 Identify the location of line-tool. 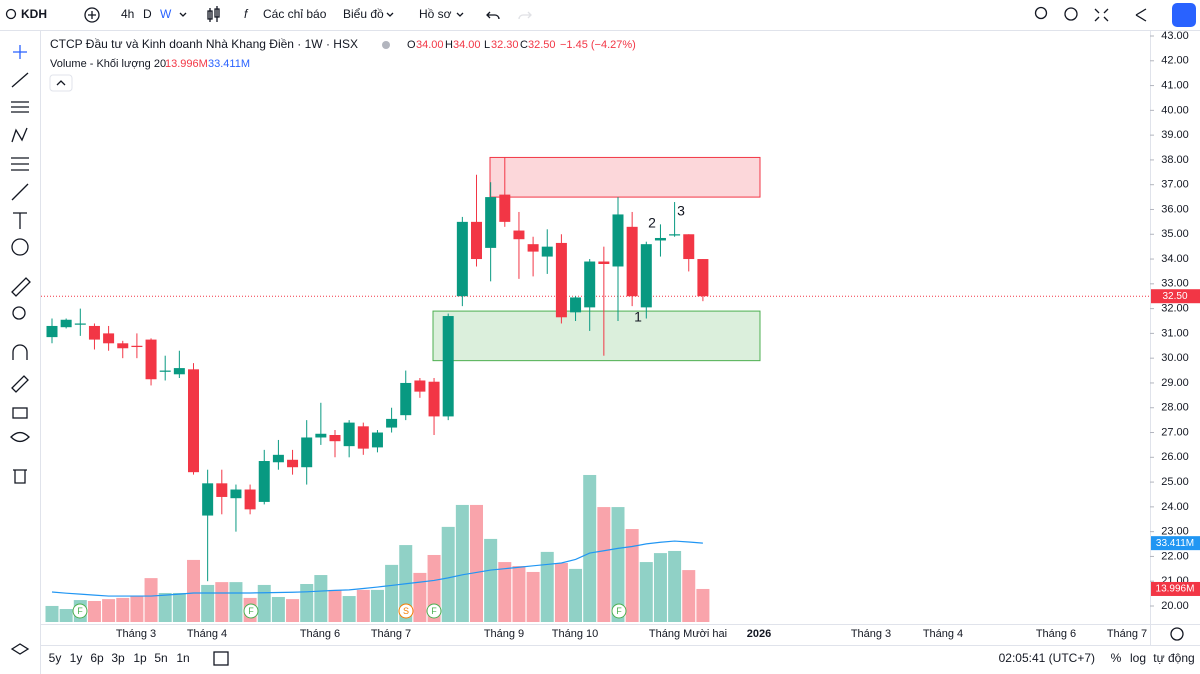
(20, 80).